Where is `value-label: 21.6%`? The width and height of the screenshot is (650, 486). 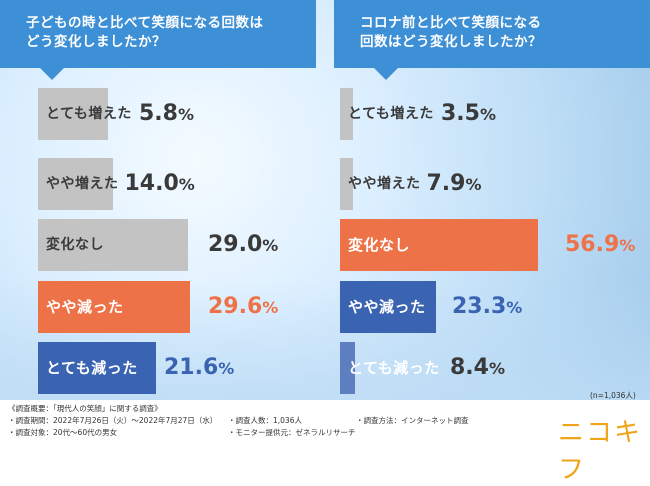 value-label: 21.6% is located at coordinates (199, 368).